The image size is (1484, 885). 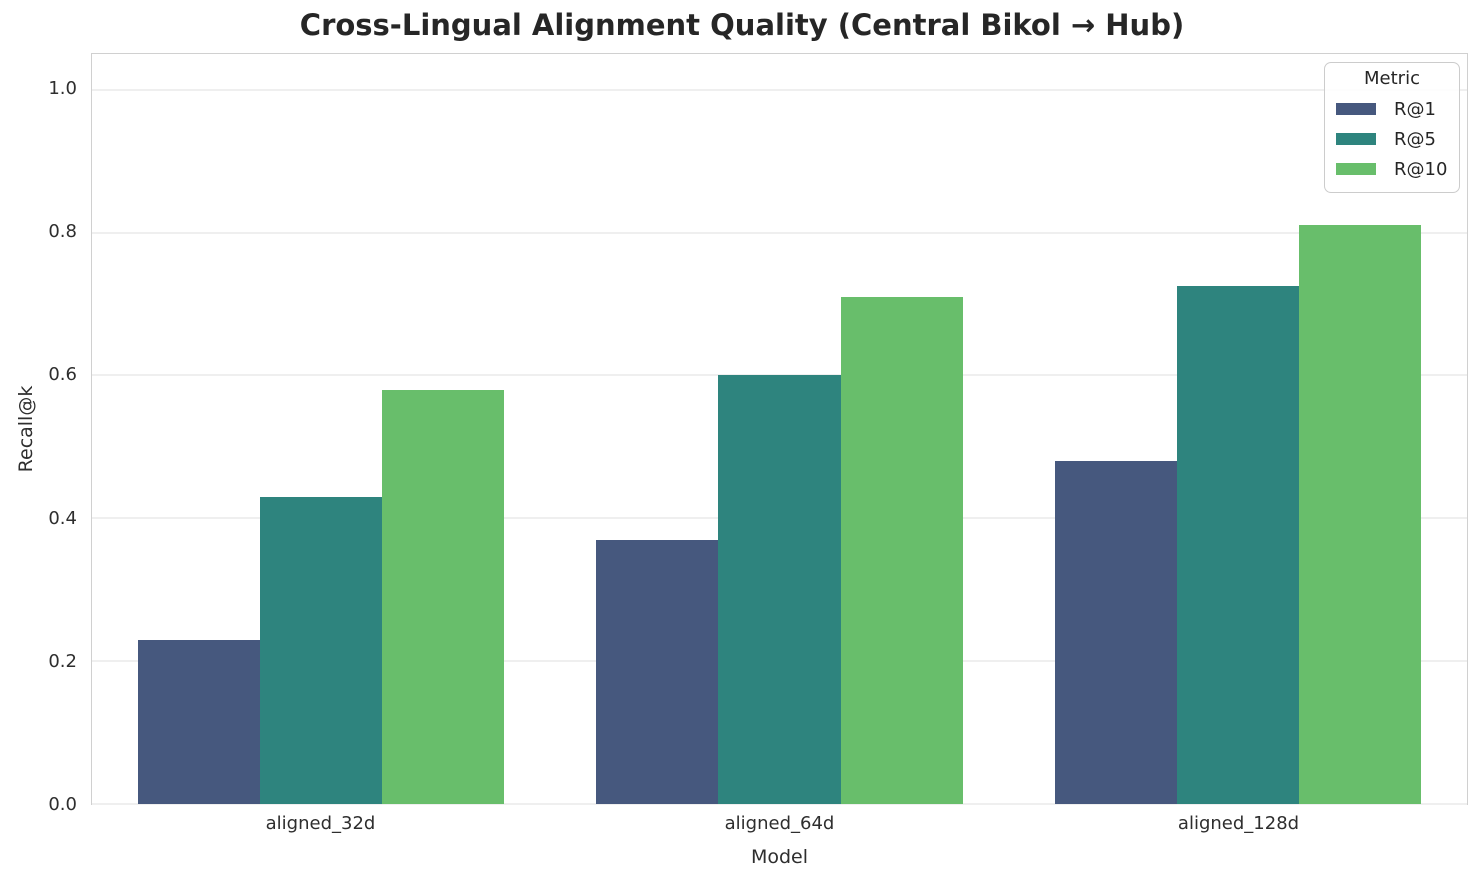 I want to click on bar-aligned_128d-R@1, so click(x=1115, y=632).